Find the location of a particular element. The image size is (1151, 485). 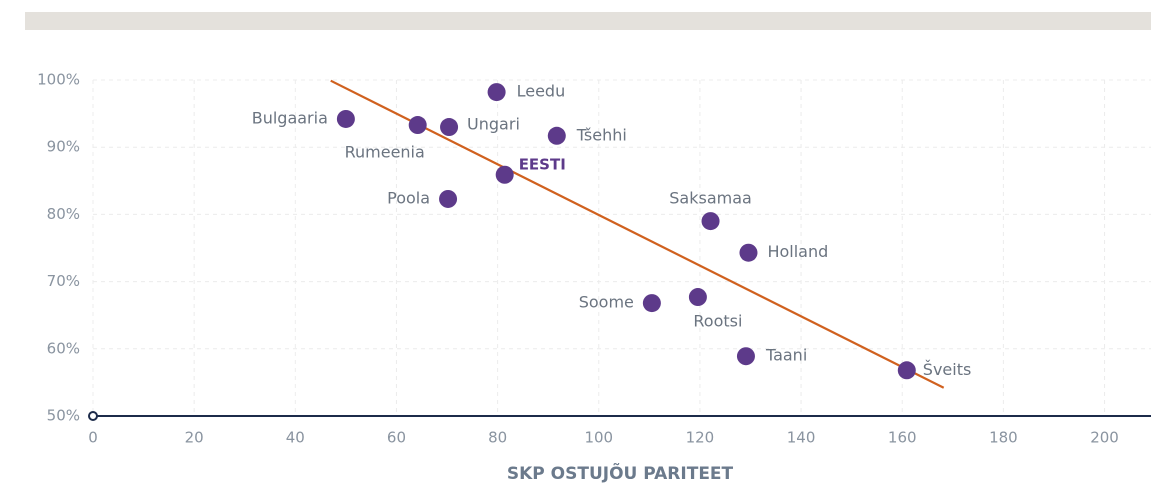

point-label: Bulgaaria is located at coordinates (290, 117).